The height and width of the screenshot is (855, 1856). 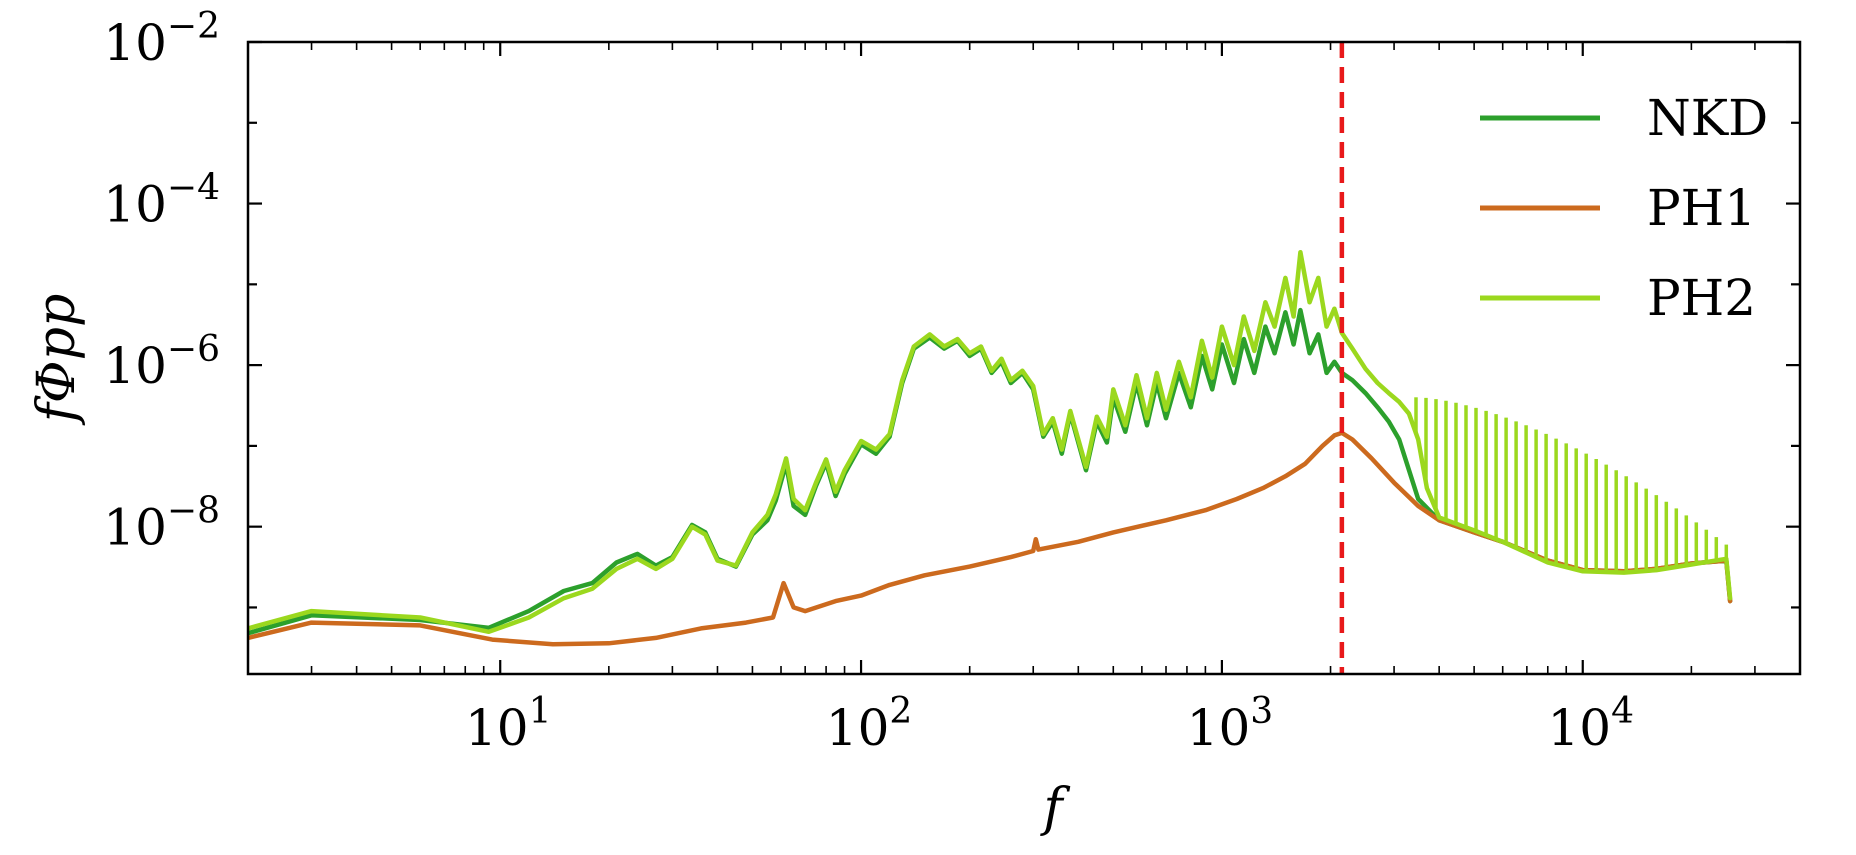 I want to click on y-tick-label: 10⁻⁴, so click(x=161, y=201).